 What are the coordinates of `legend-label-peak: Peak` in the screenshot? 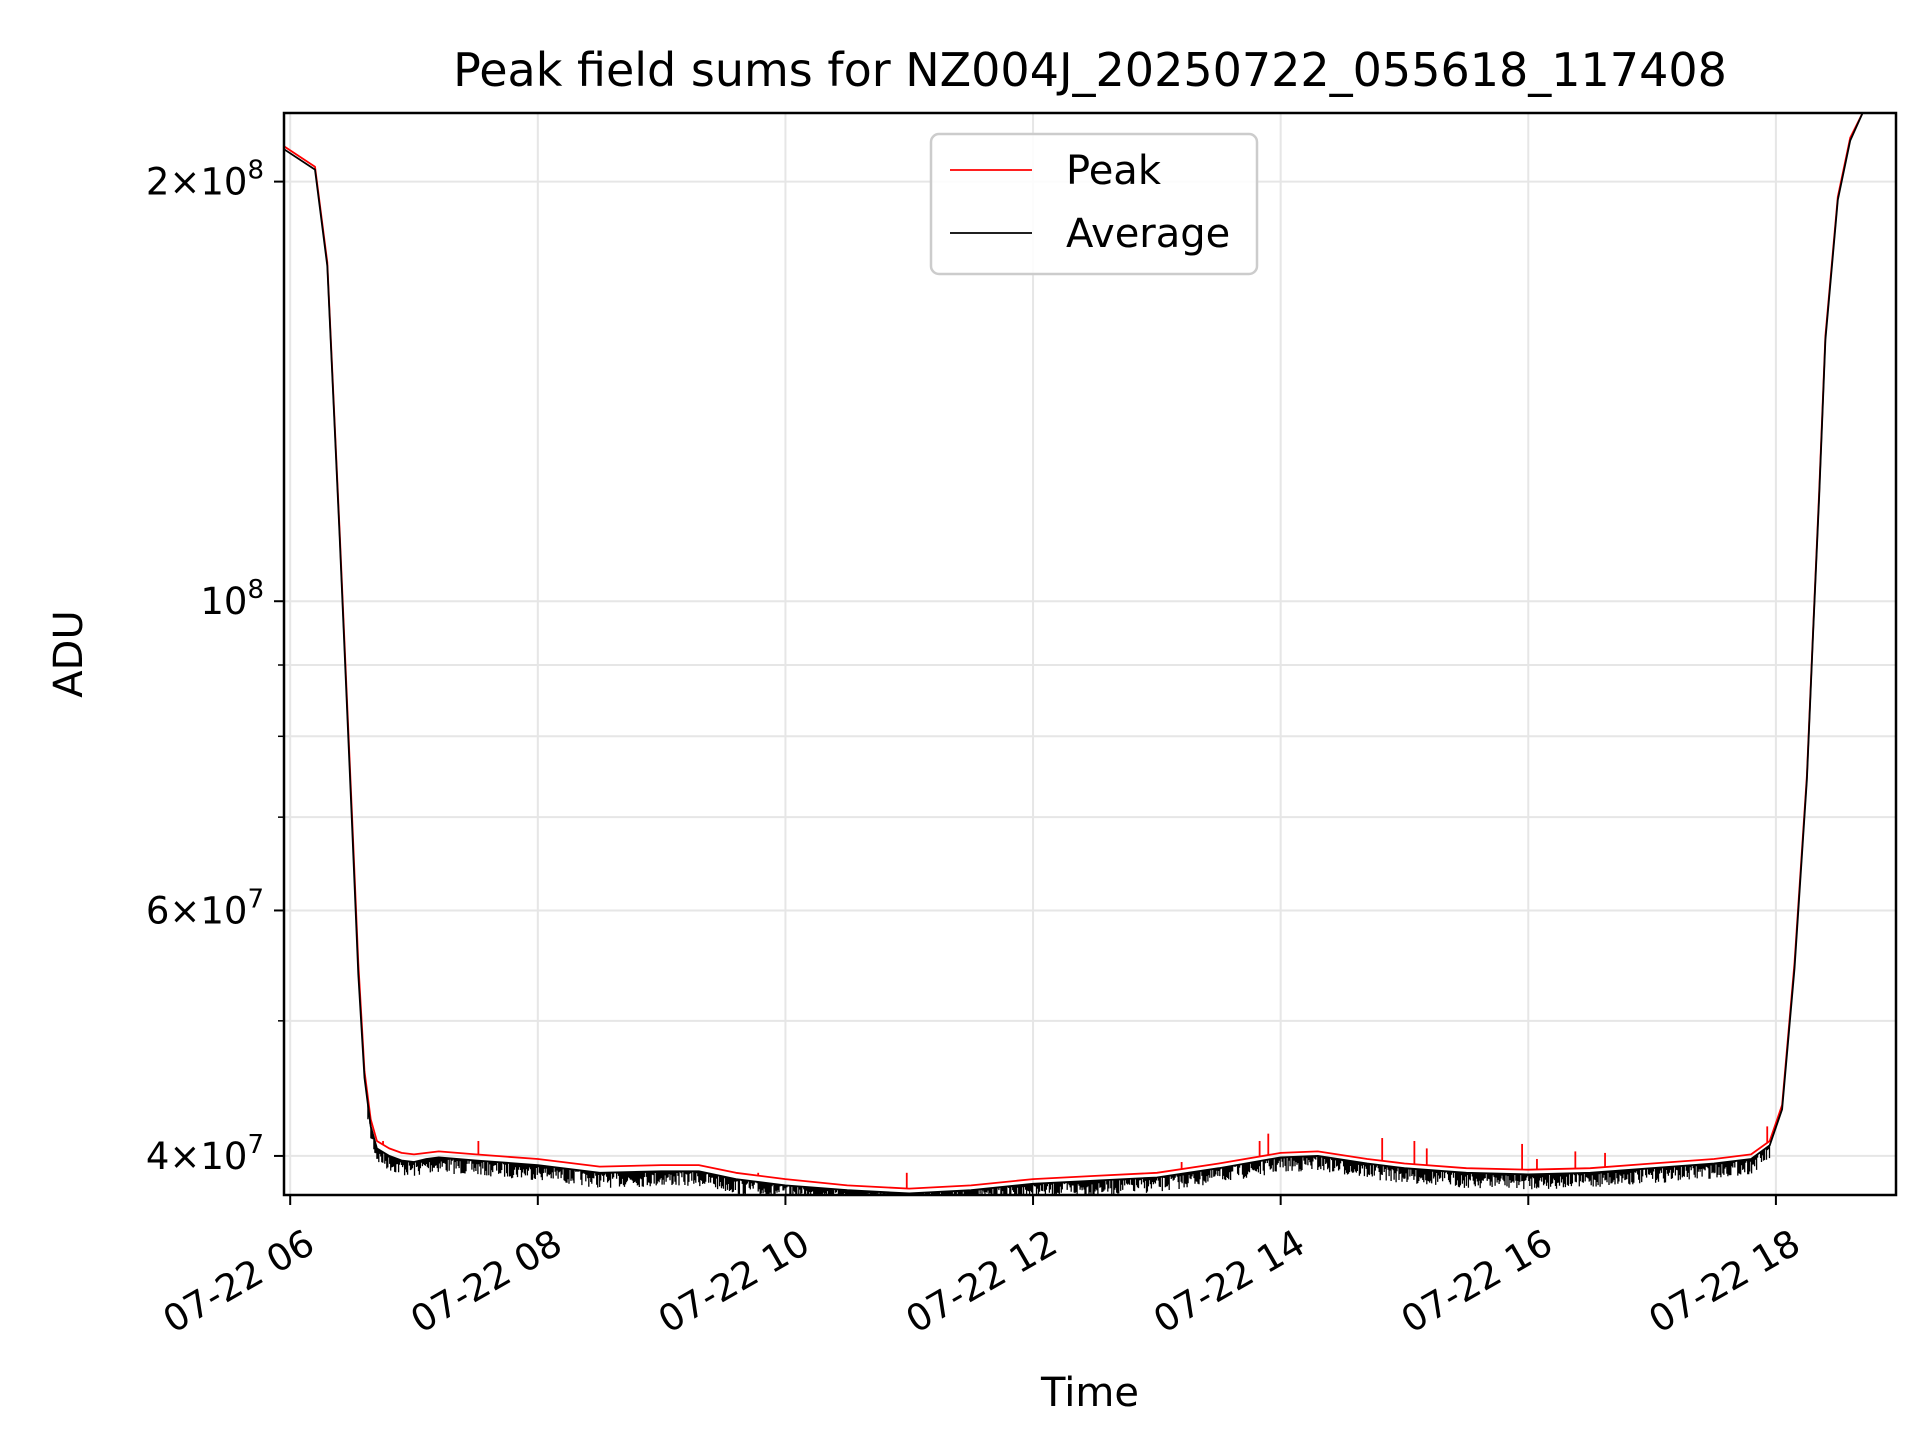 It's located at (1114, 171).